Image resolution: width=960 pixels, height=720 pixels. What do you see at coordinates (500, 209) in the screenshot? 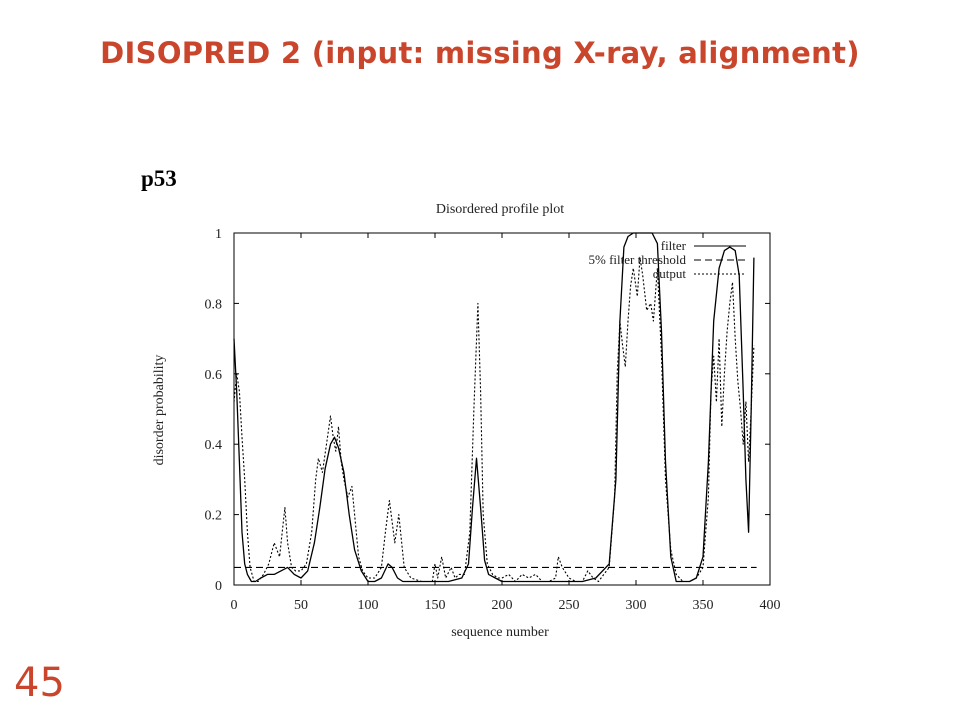
I see `chart-title: Disordered profile plot` at bounding box center [500, 209].